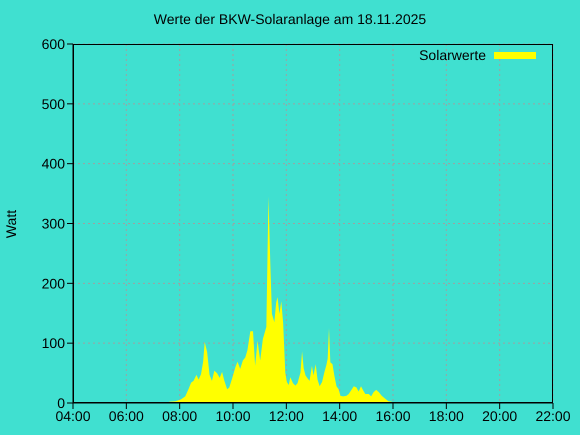 This screenshot has width=580, height=435. Describe the element at coordinates (393, 416) in the screenshot. I see `x-tick-label: 16:00` at that location.